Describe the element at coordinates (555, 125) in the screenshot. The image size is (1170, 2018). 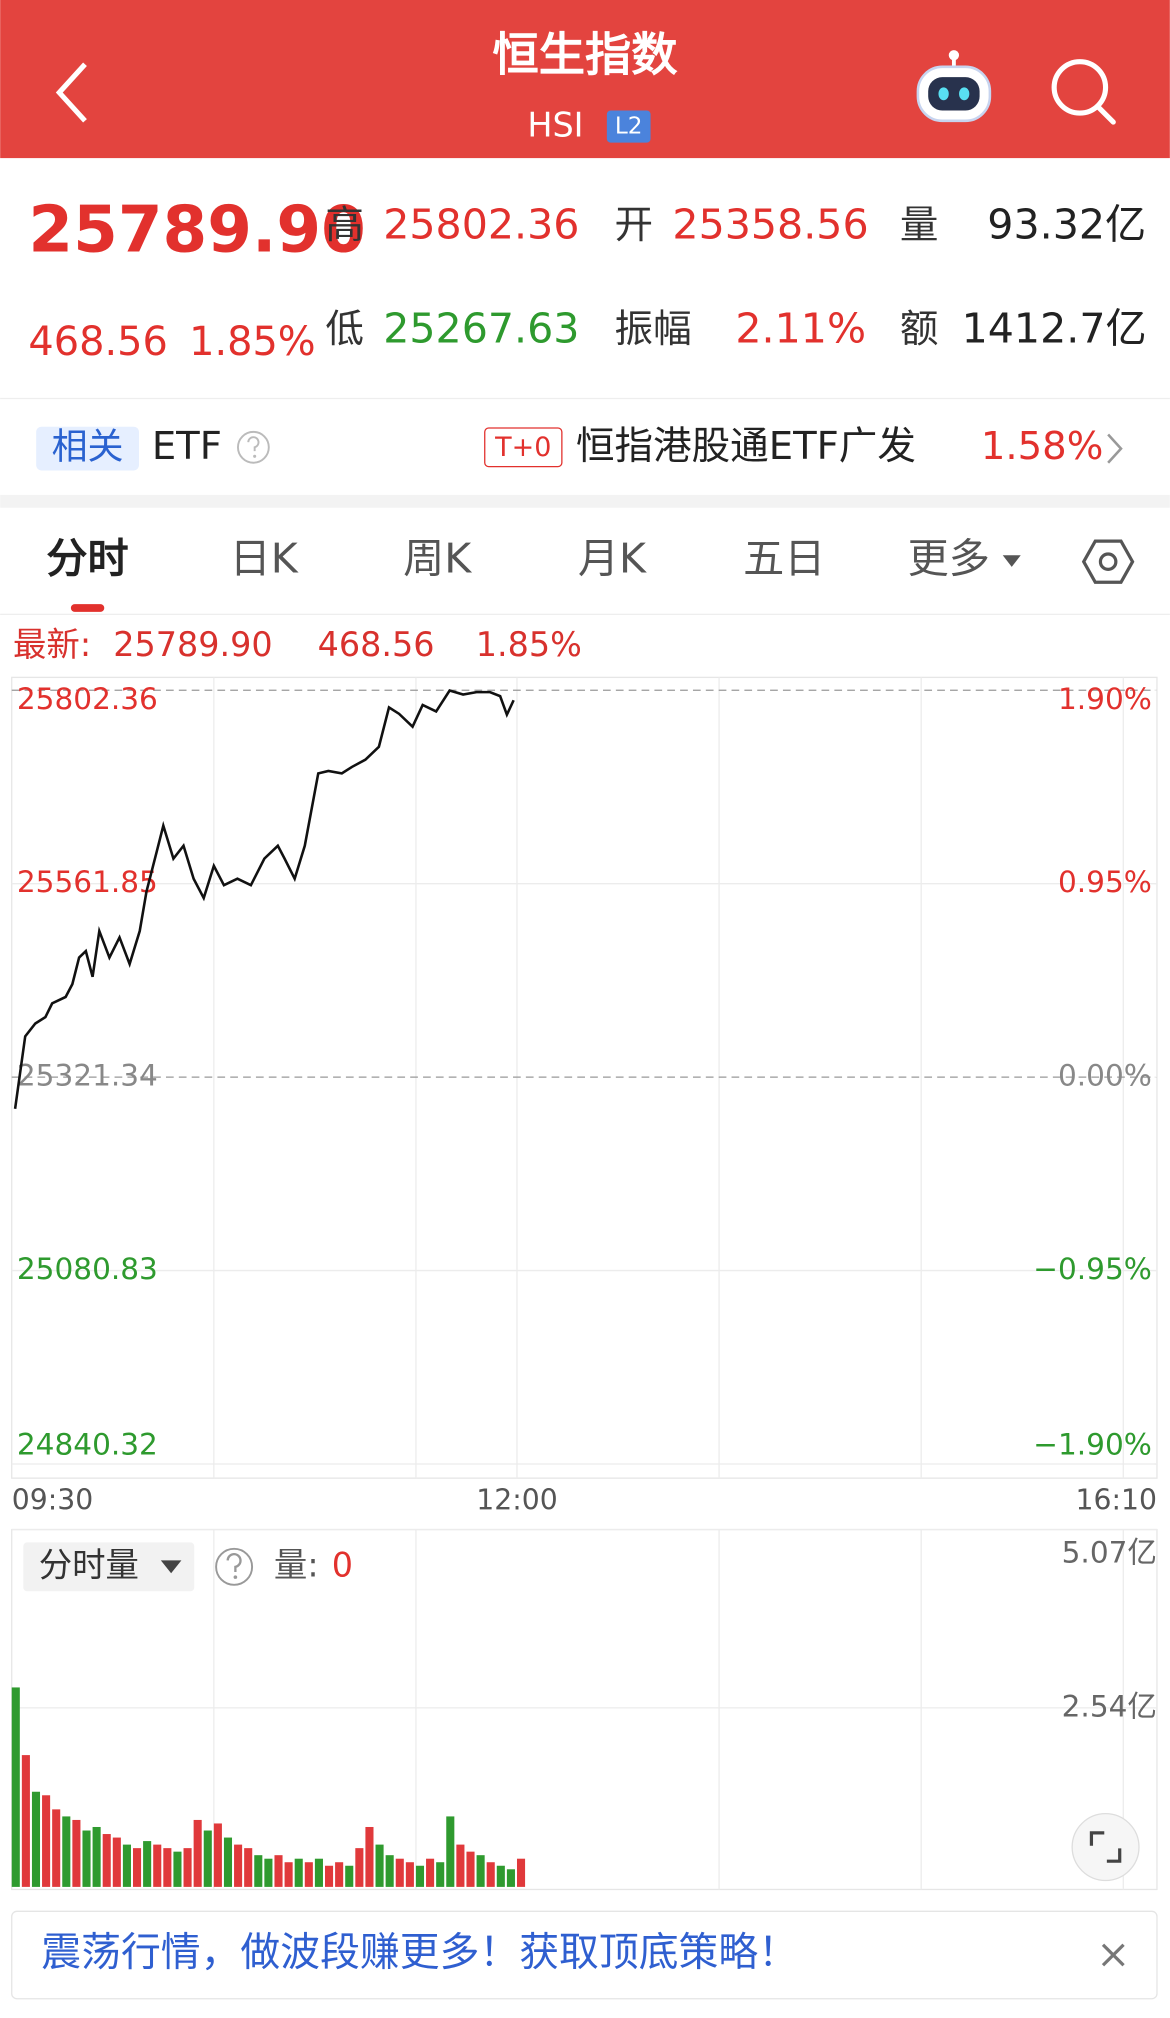
I see `index-code: HSI` at that location.